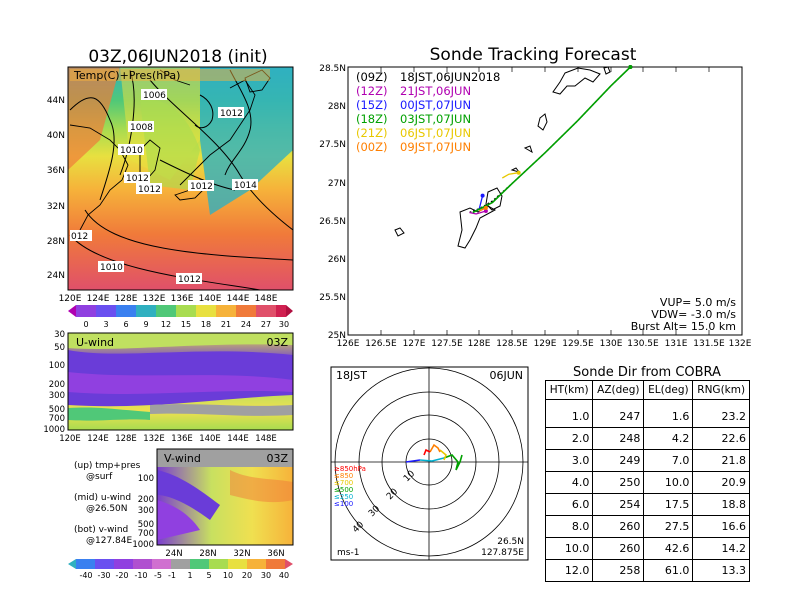  I want to click on table-cell: 14.2, so click(721, 548).